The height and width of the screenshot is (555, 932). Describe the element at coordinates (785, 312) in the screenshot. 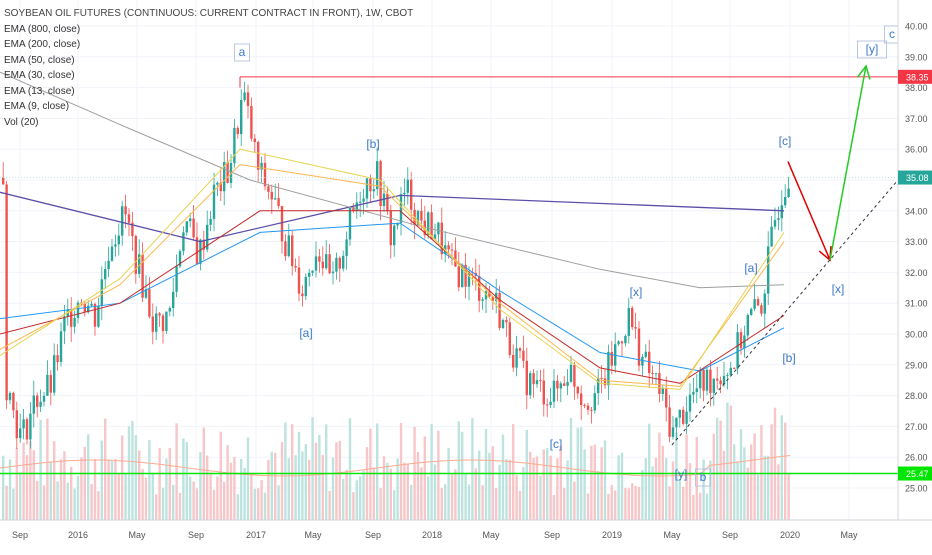

I see `trend-line` at that location.